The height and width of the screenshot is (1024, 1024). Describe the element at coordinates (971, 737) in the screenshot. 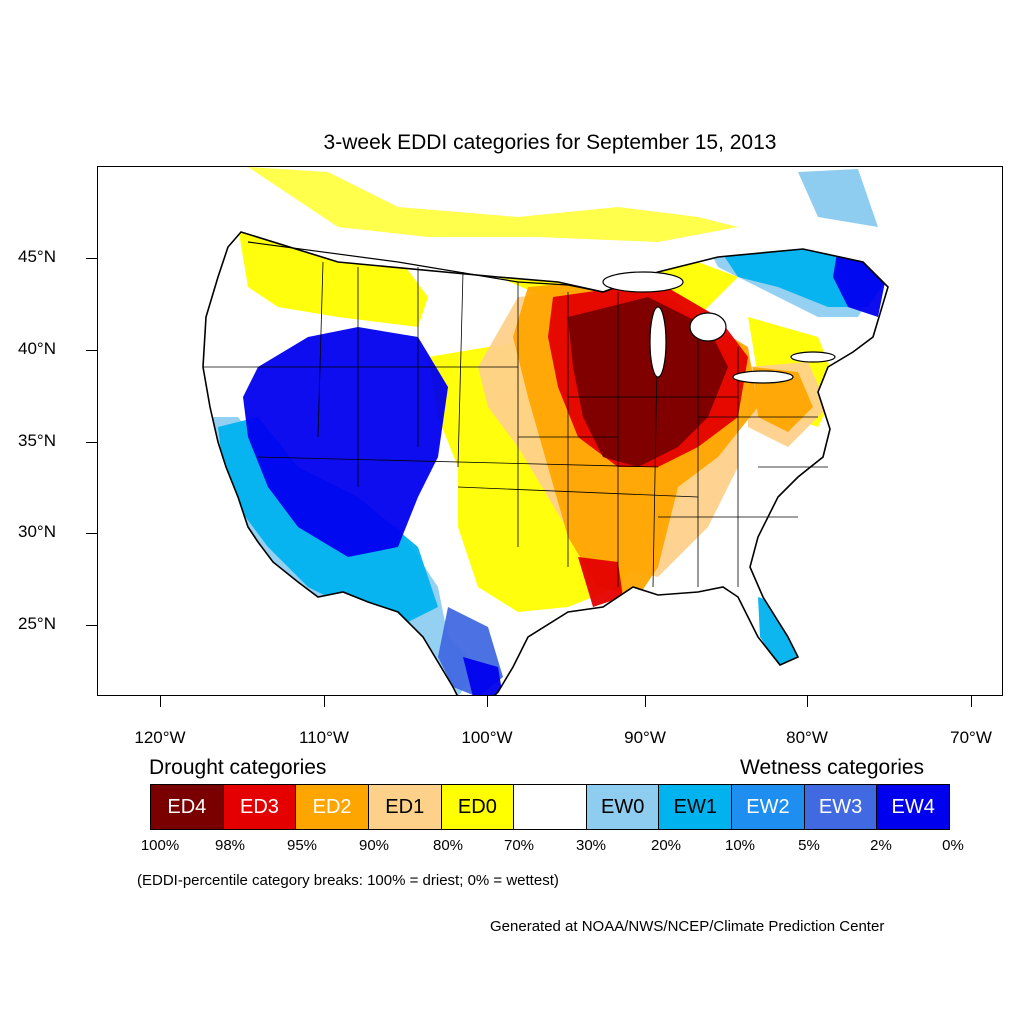

I see `lon-label-70: 70°W` at that location.